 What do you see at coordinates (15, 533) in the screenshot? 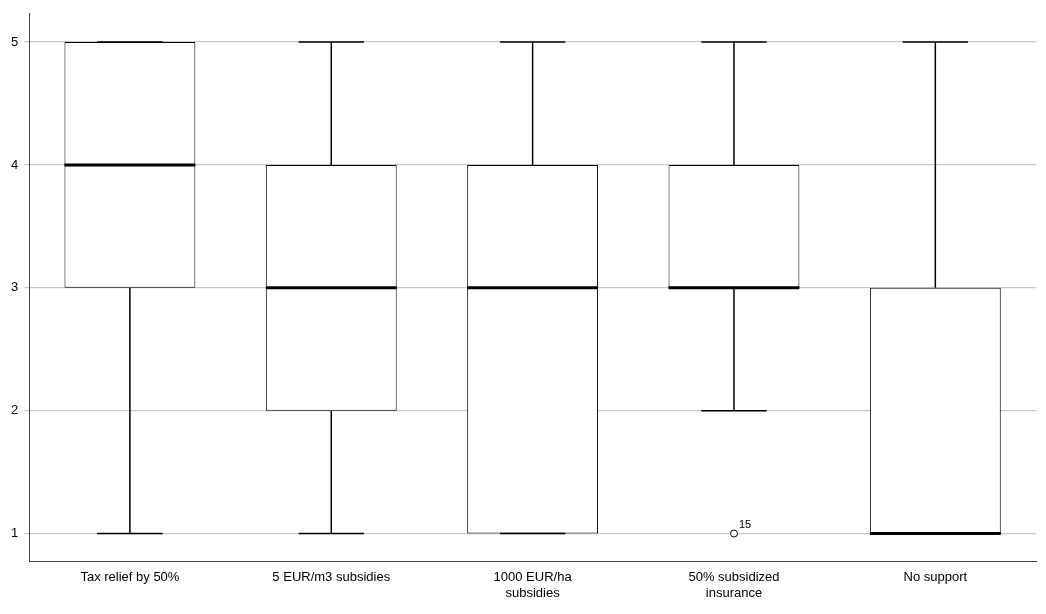
I see `y-tick-label: 1` at bounding box center [15, 533].